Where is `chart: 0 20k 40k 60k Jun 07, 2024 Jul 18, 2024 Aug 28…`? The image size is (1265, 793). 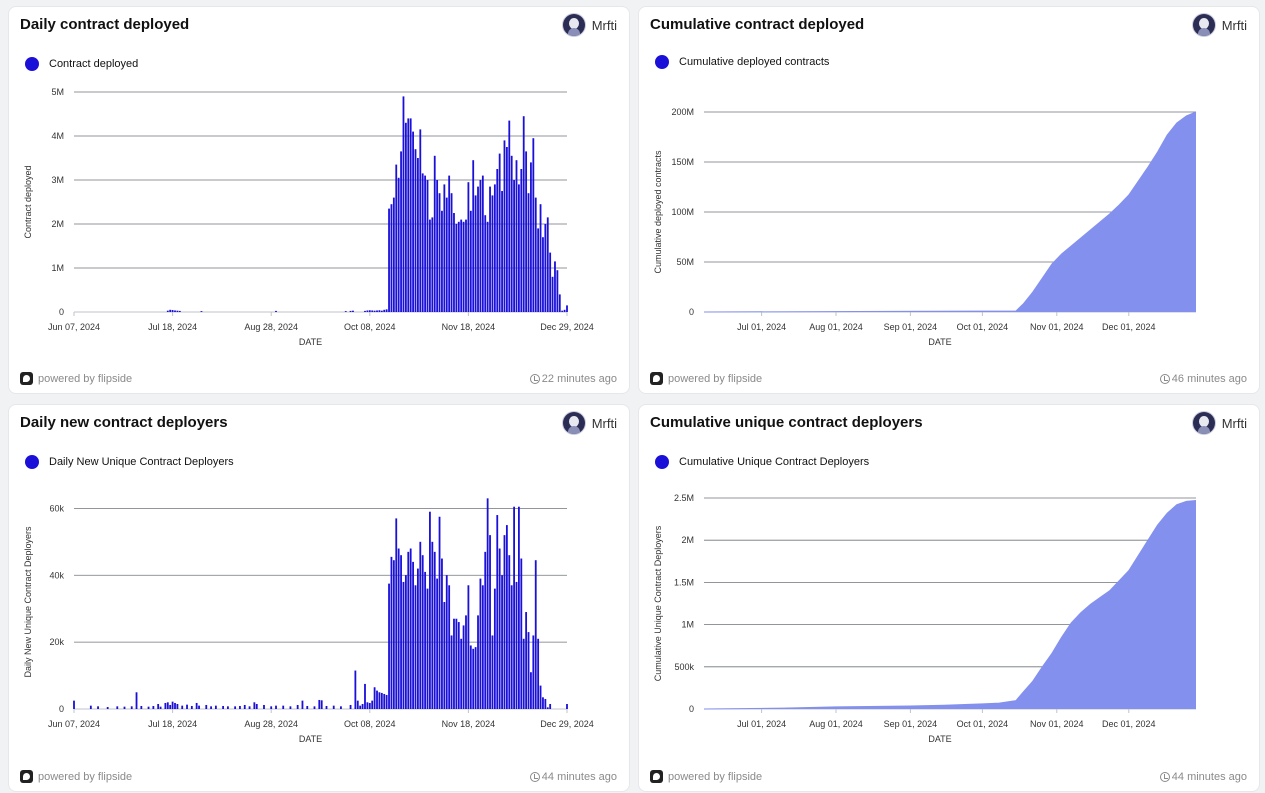 chart: 0 20k 40k 60k Jun 07, 2024 Jul 18, 2024 Aug 28… is located at coordinates (308, 621).